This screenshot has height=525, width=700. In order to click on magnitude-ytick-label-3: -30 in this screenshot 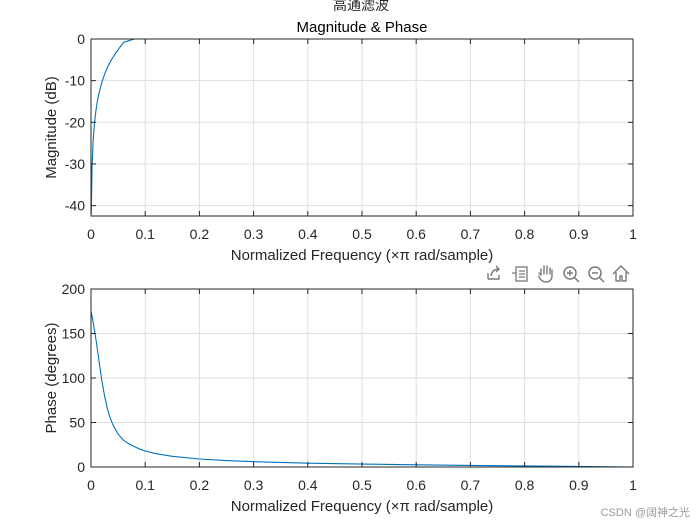, I will do `click(75, 164)`.